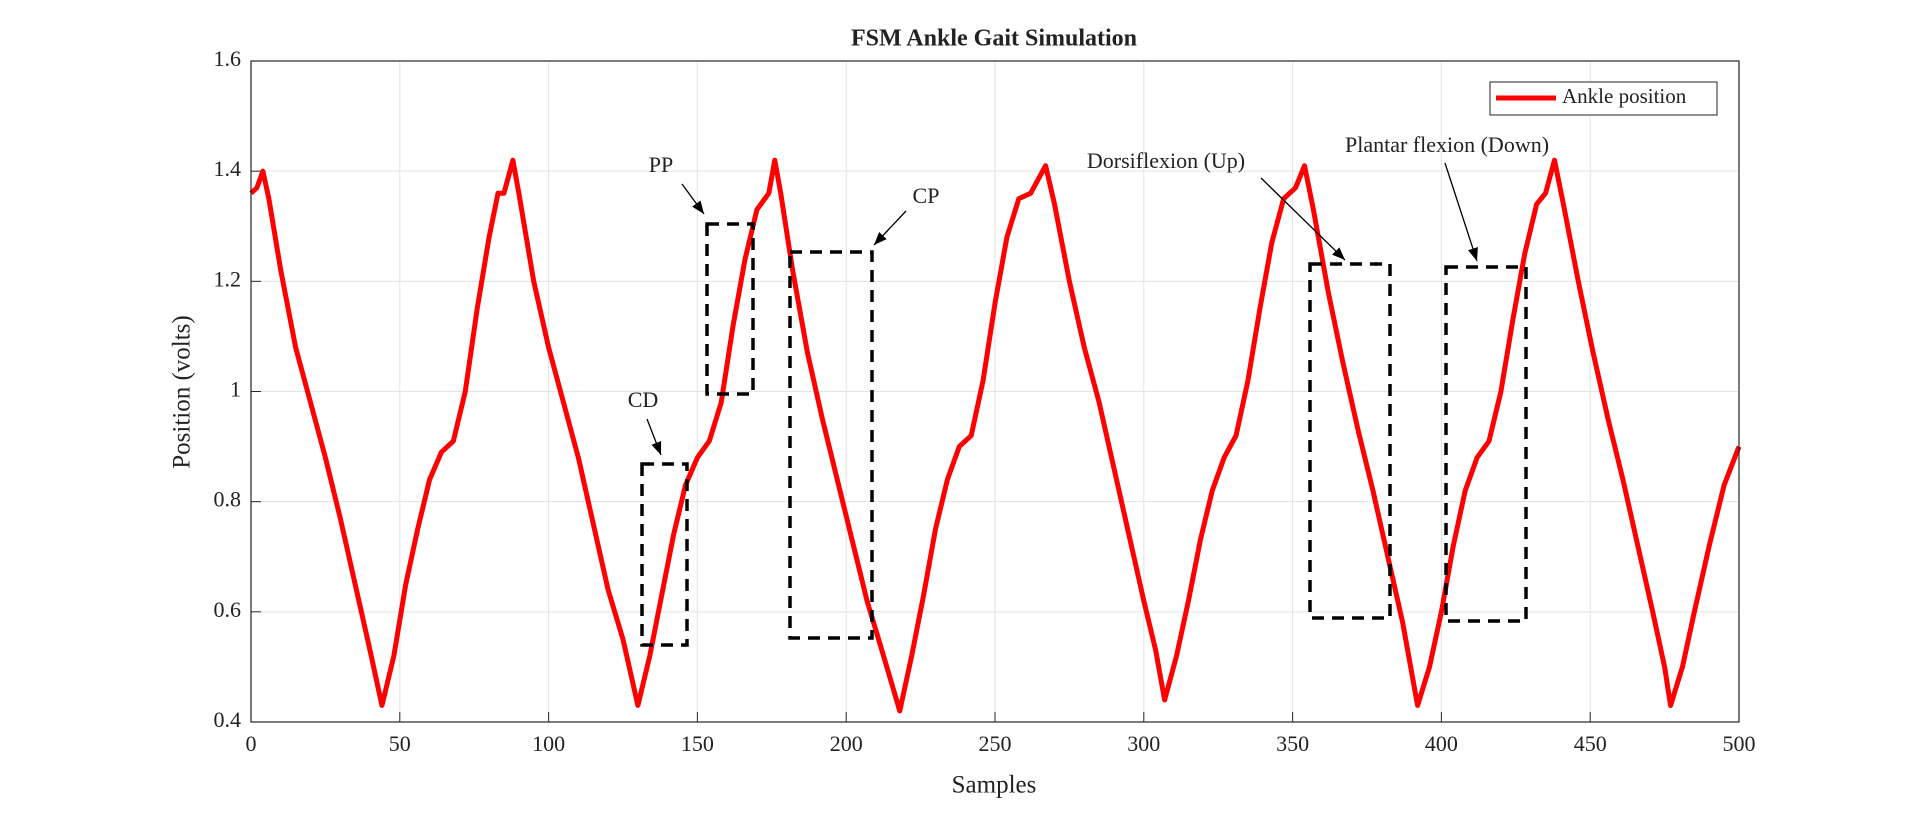  Describe the element at coordinates (994, 785) in the screenshot. I see `x-axis-label: Samples` at that location.